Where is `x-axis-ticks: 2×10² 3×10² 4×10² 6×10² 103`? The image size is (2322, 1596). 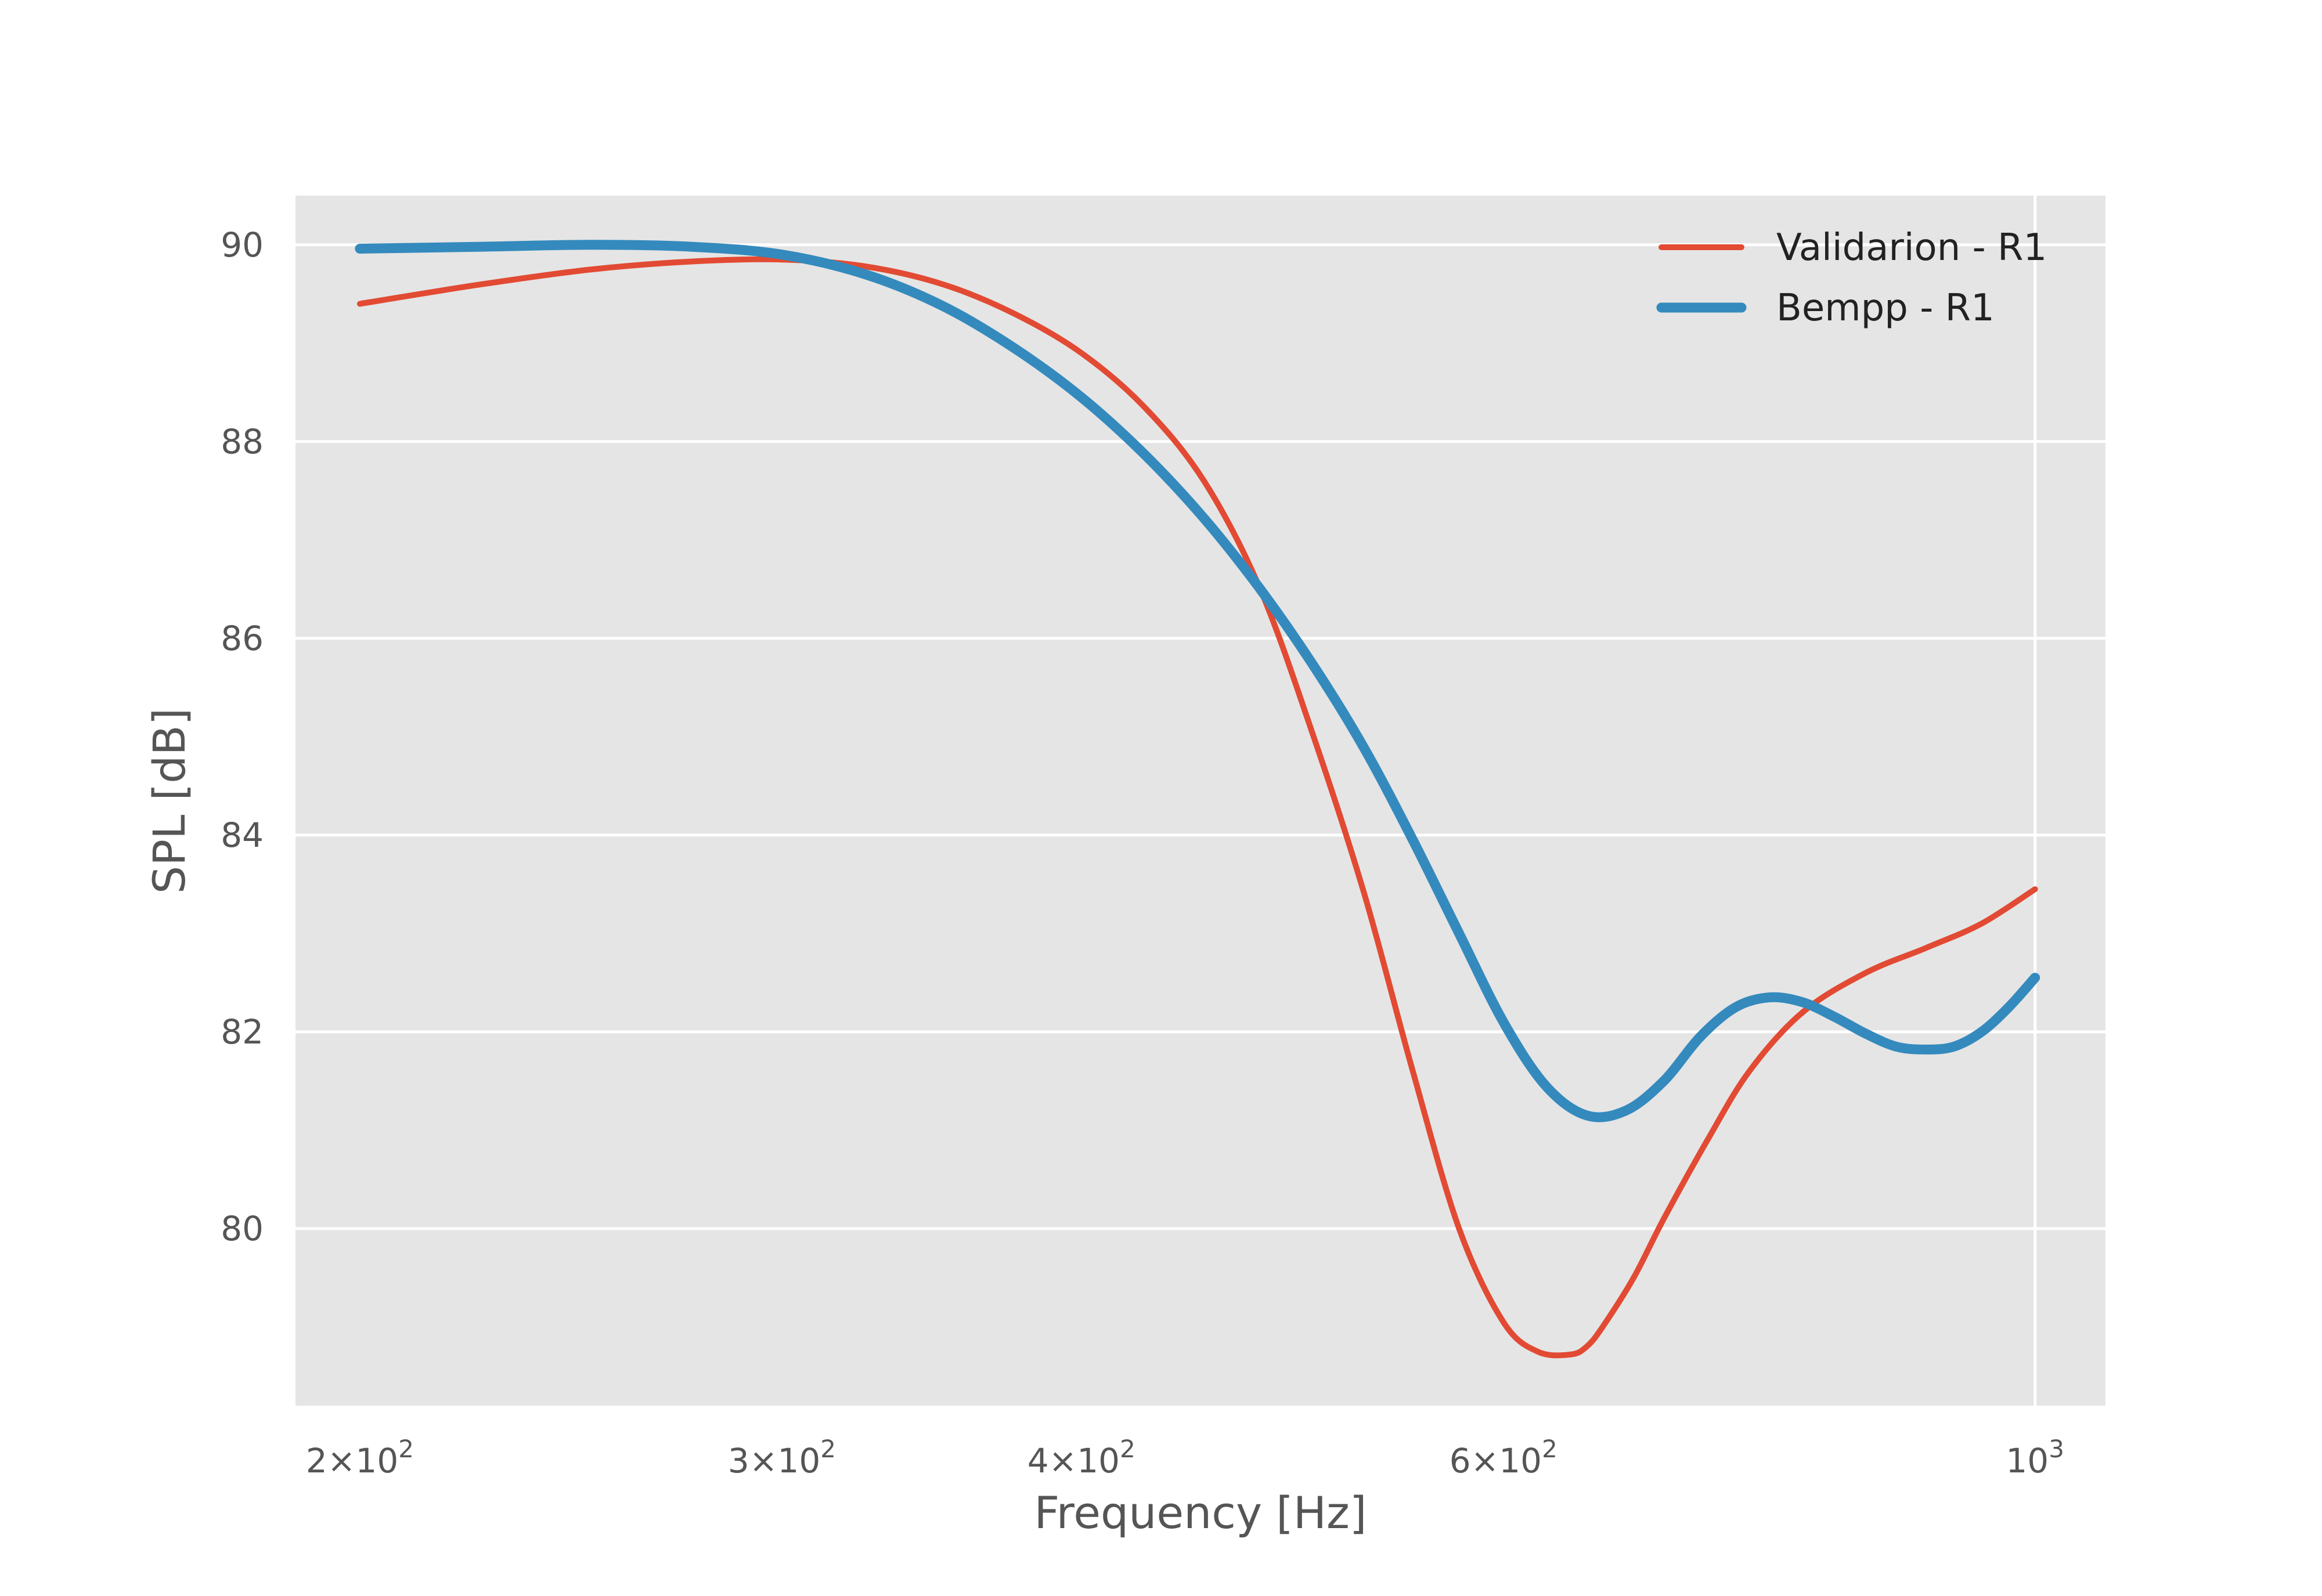 x-axis-ticks: 2×10² 3×10² 4×10² 6×10² 103 is located at coordinates (1185, 1458).